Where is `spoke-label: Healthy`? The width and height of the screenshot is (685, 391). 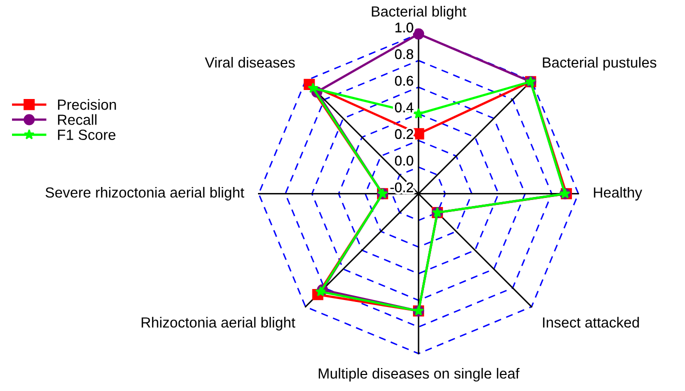 spoke-label: Healthy is located at coordinates (618, 193).